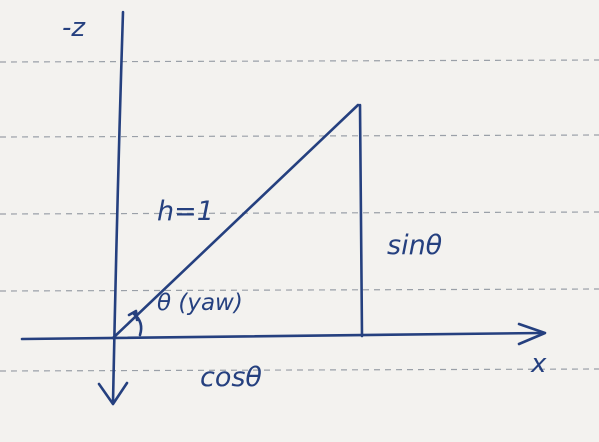 Image resolution: width=599 pixels, height=442 pixels. Describe the element at coordinates (118, 207) in the screenshot. I see `z-axis-line` at that location.